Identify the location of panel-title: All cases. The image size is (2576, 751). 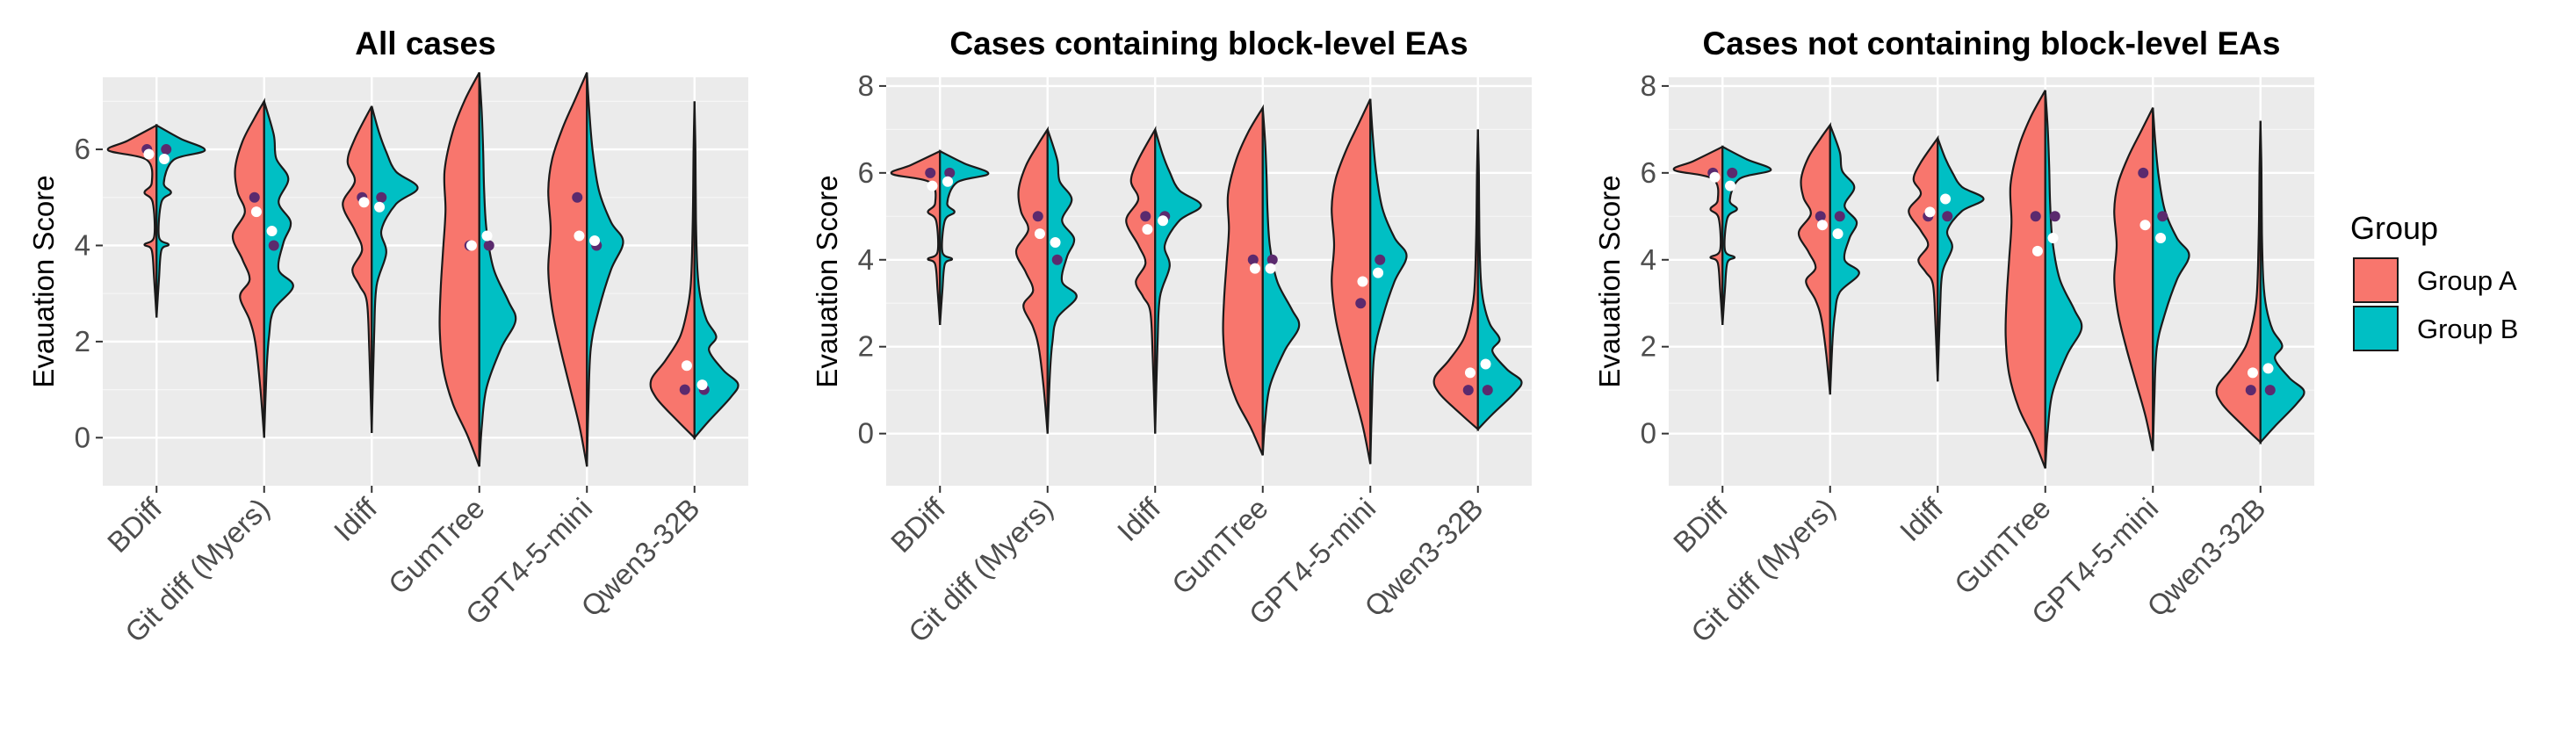
(425, 43).